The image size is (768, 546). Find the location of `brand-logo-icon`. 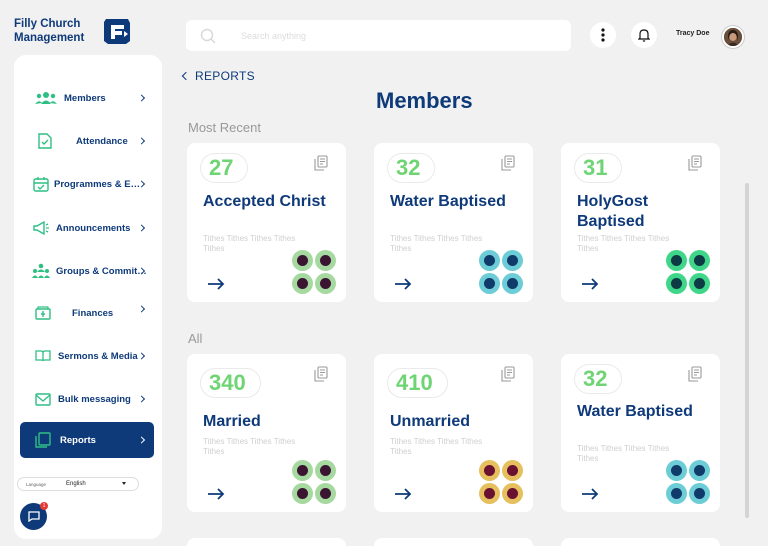

brand-logo-icon is located at coordinates (117, 31).